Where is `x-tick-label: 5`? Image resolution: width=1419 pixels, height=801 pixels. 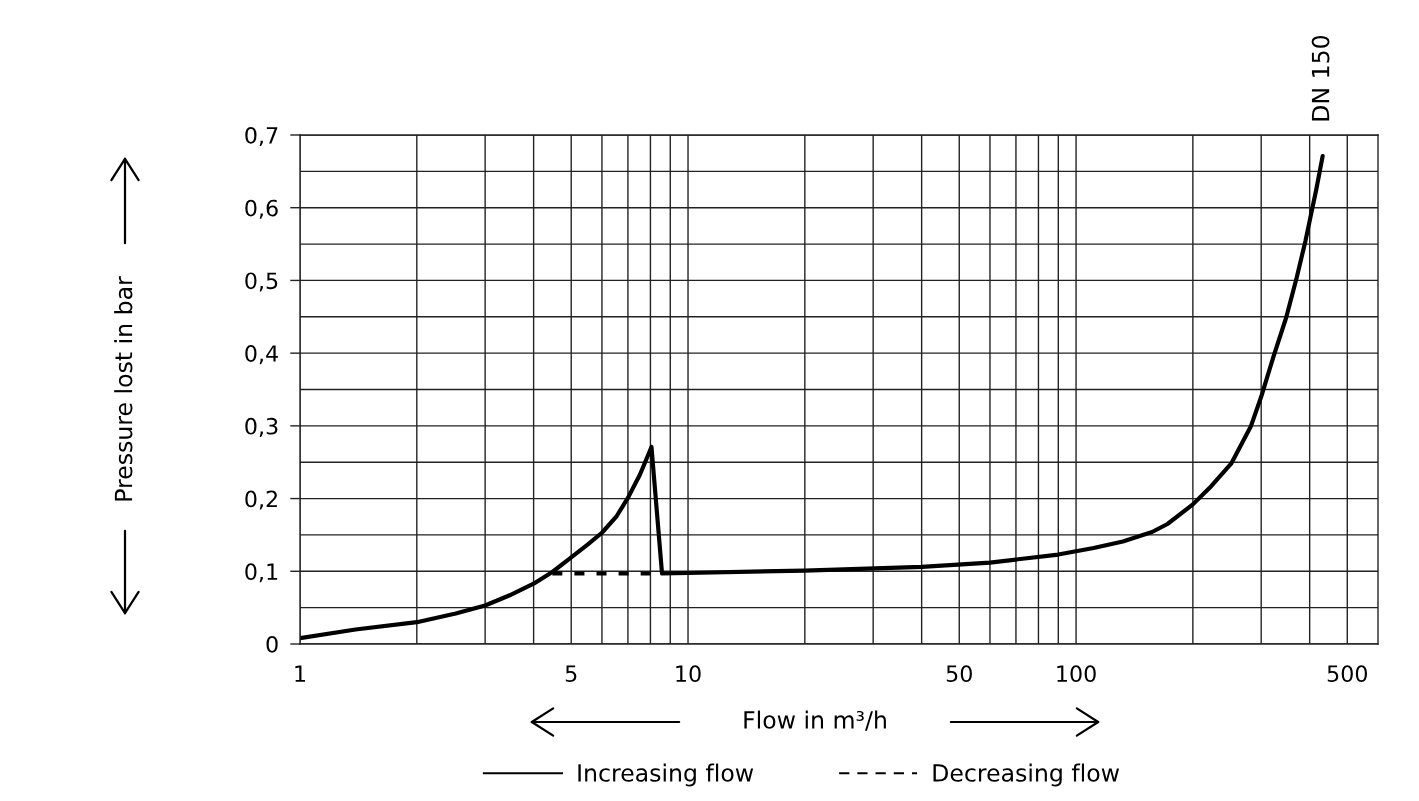
x-tick-label: 5 is located at coordinates (571, 674).